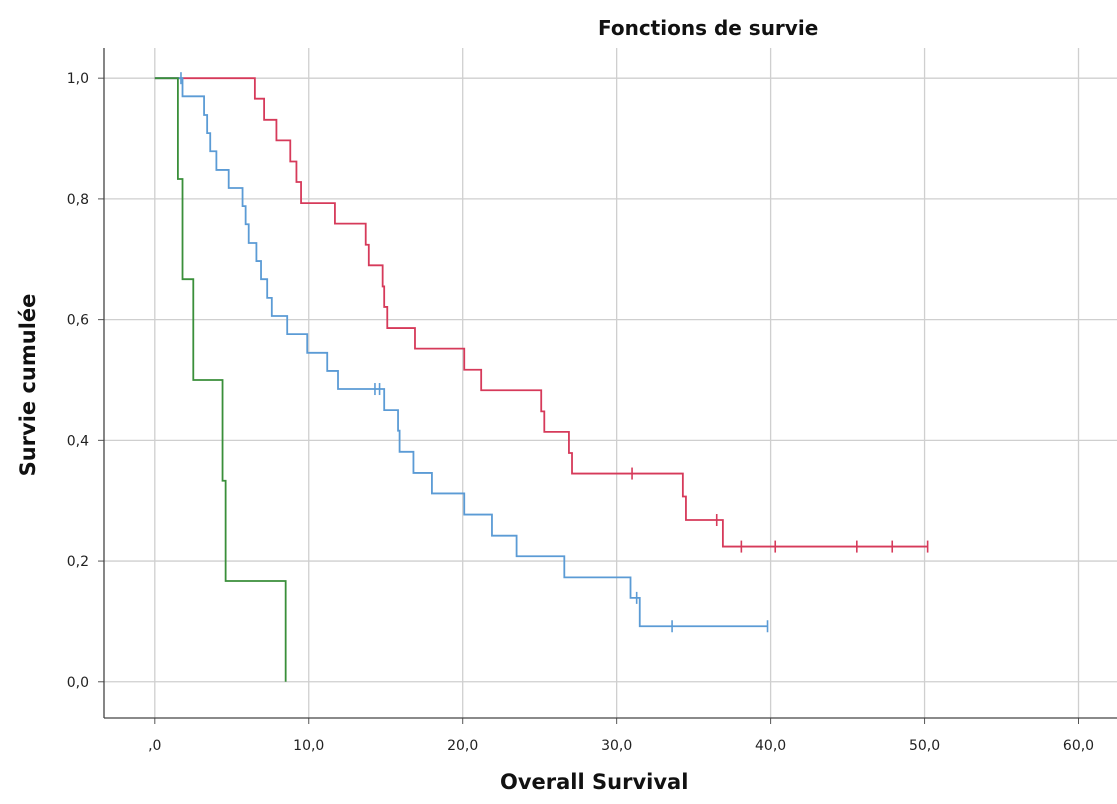 This screenshot has width=1117, height=804. Describe the element at coordinates (78, 79) in the screenshot. I see `y-tick-label: 1,0` at that location.